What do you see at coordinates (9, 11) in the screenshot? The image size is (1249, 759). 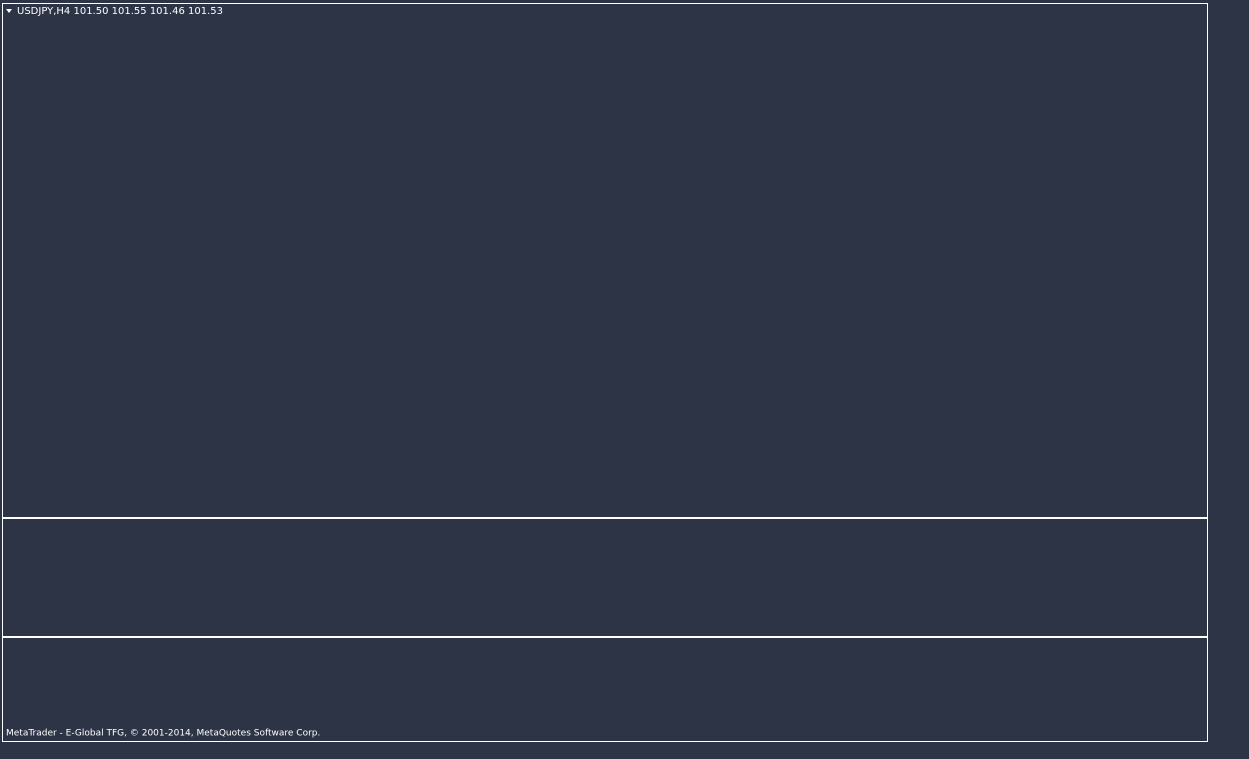 I see `menu-arrow` at bounding box center [9, 11].